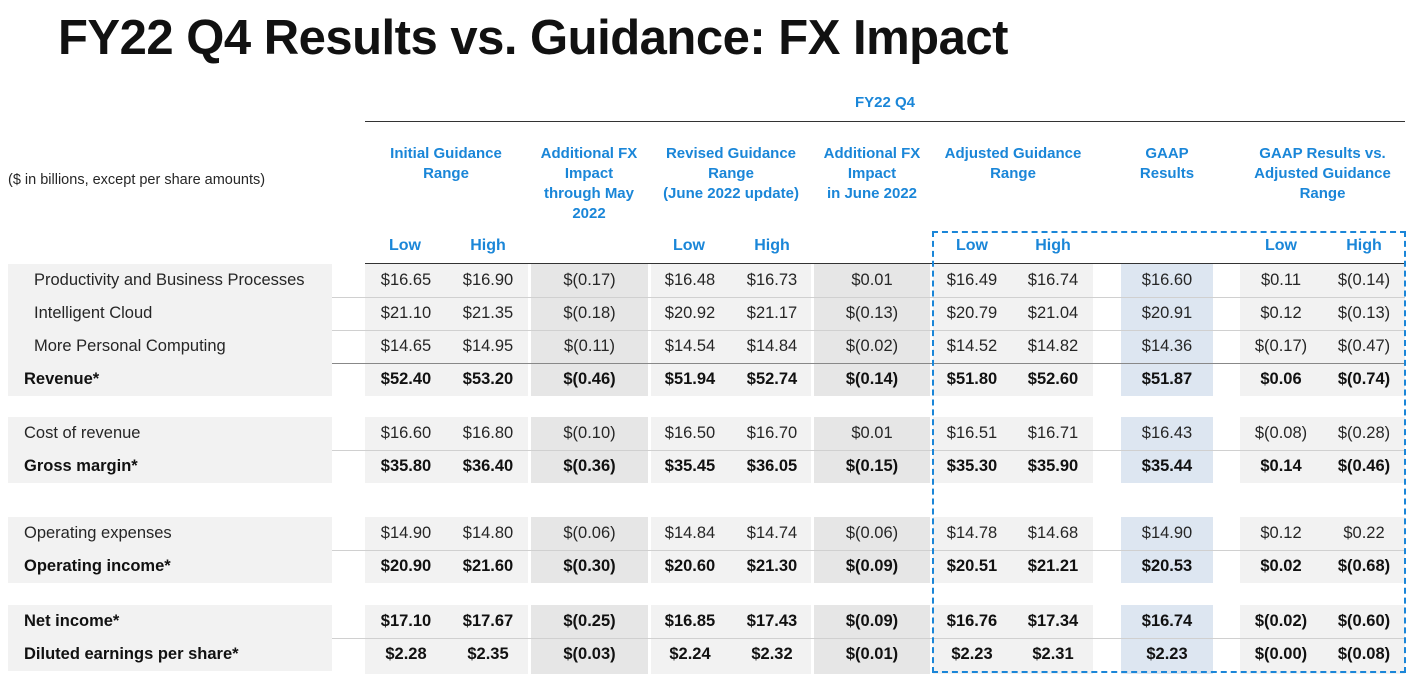 This screenshot has width=1413, height=677. I want to click on fx-june-value: $(0.02), so click(872, 346).